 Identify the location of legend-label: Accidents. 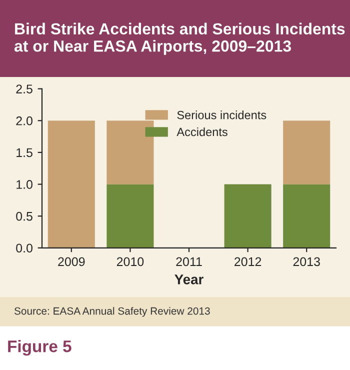
(202, 131).